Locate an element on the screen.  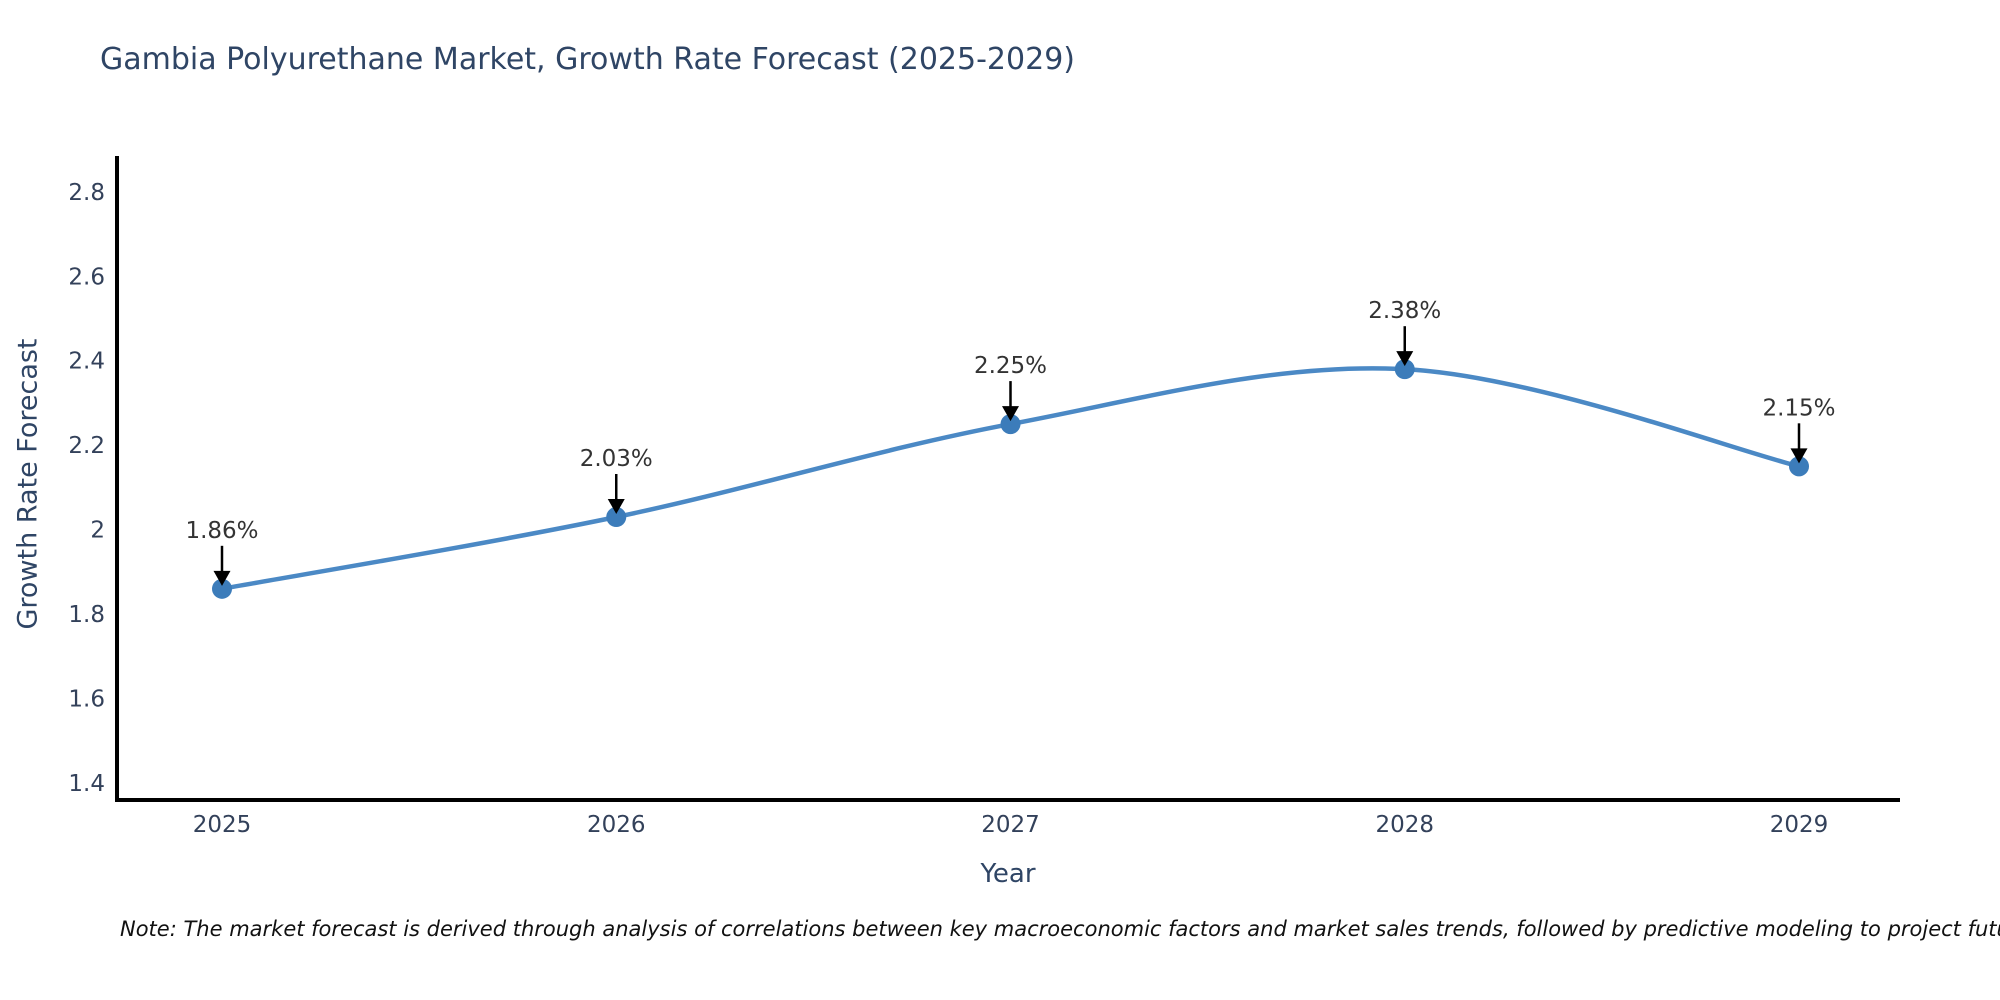
point-value-label: 1.86% is located at coordinates (221, 531).